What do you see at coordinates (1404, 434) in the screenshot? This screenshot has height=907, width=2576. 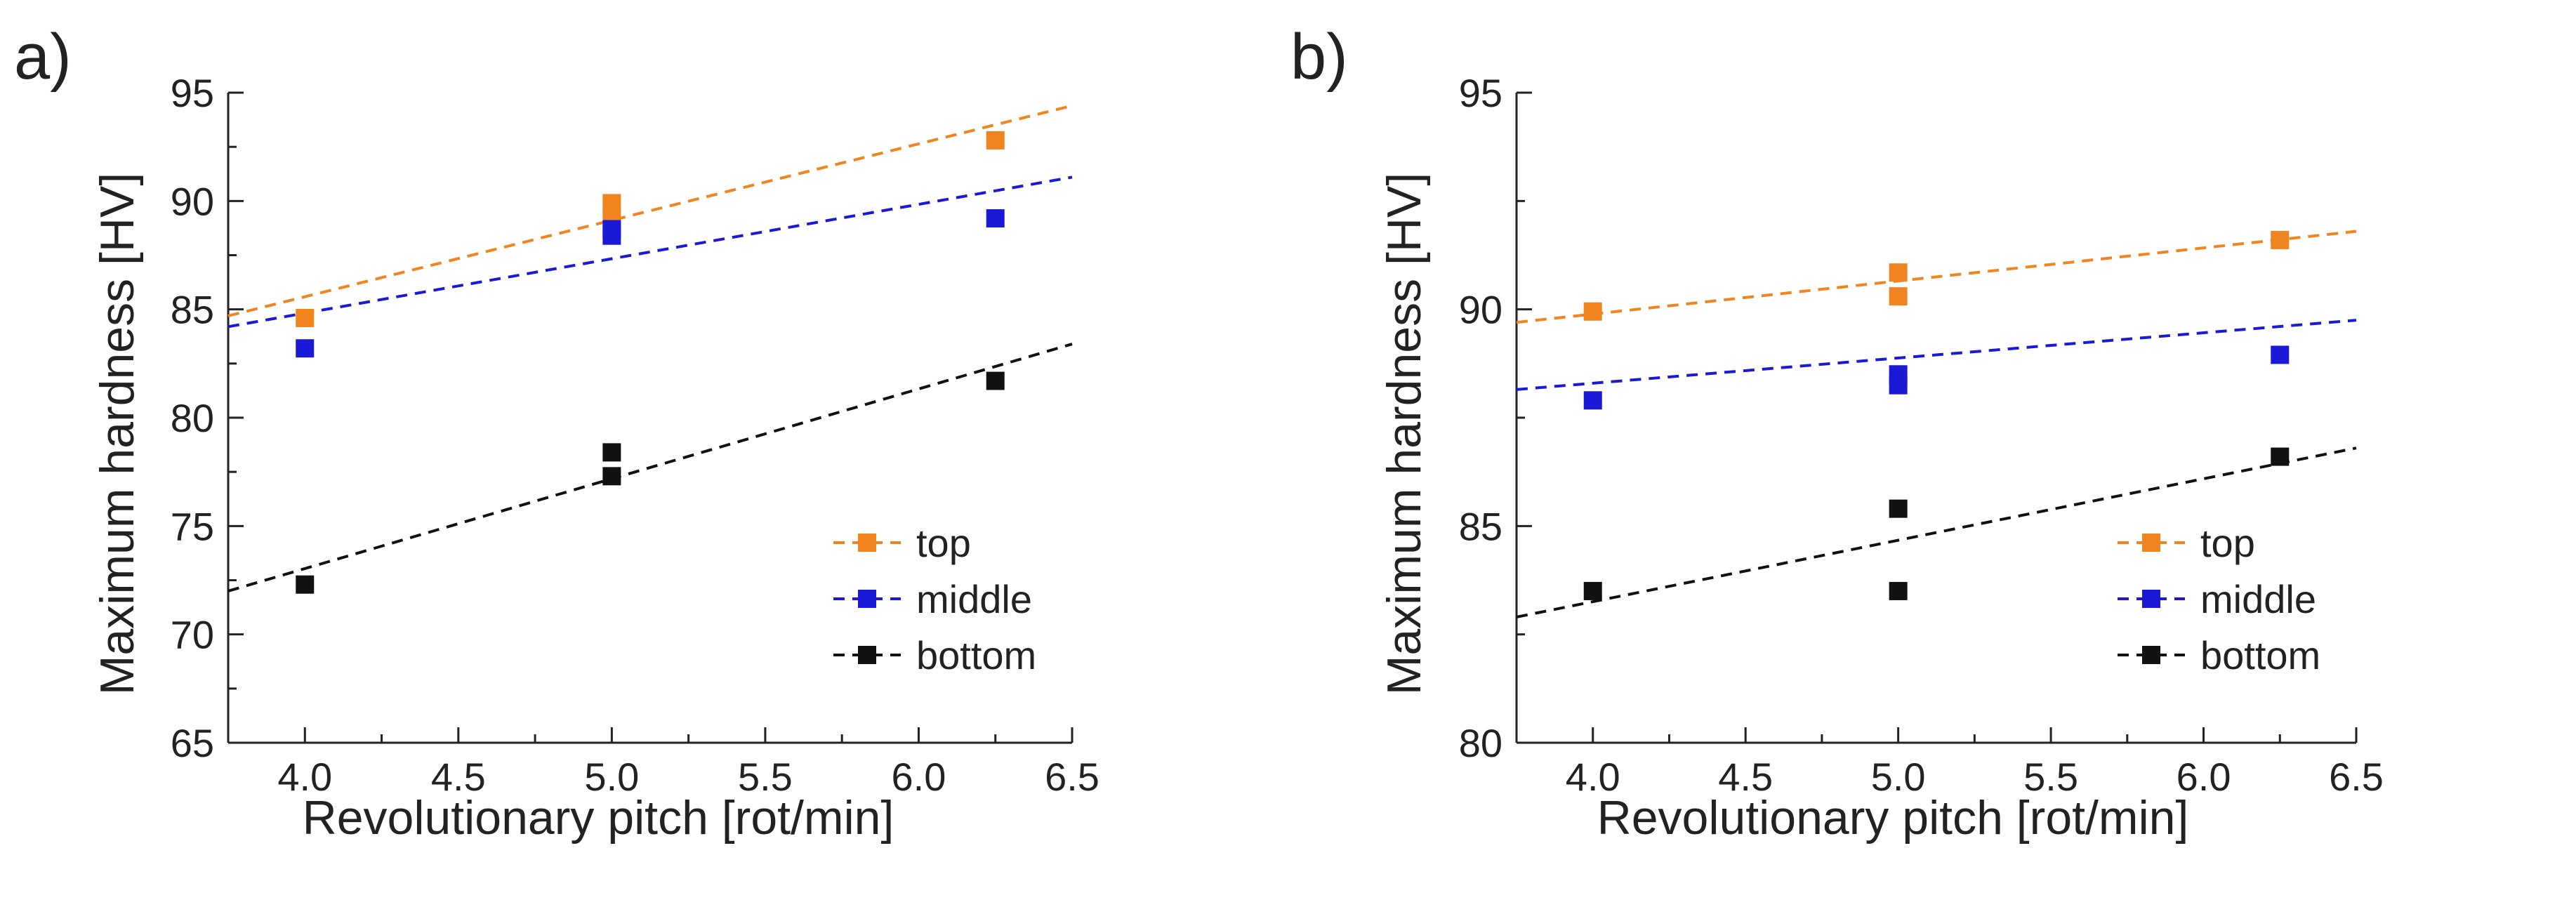 I see `y-axis-title-b: Maximum hardness [HV]` at bounding box center [1404, 434].